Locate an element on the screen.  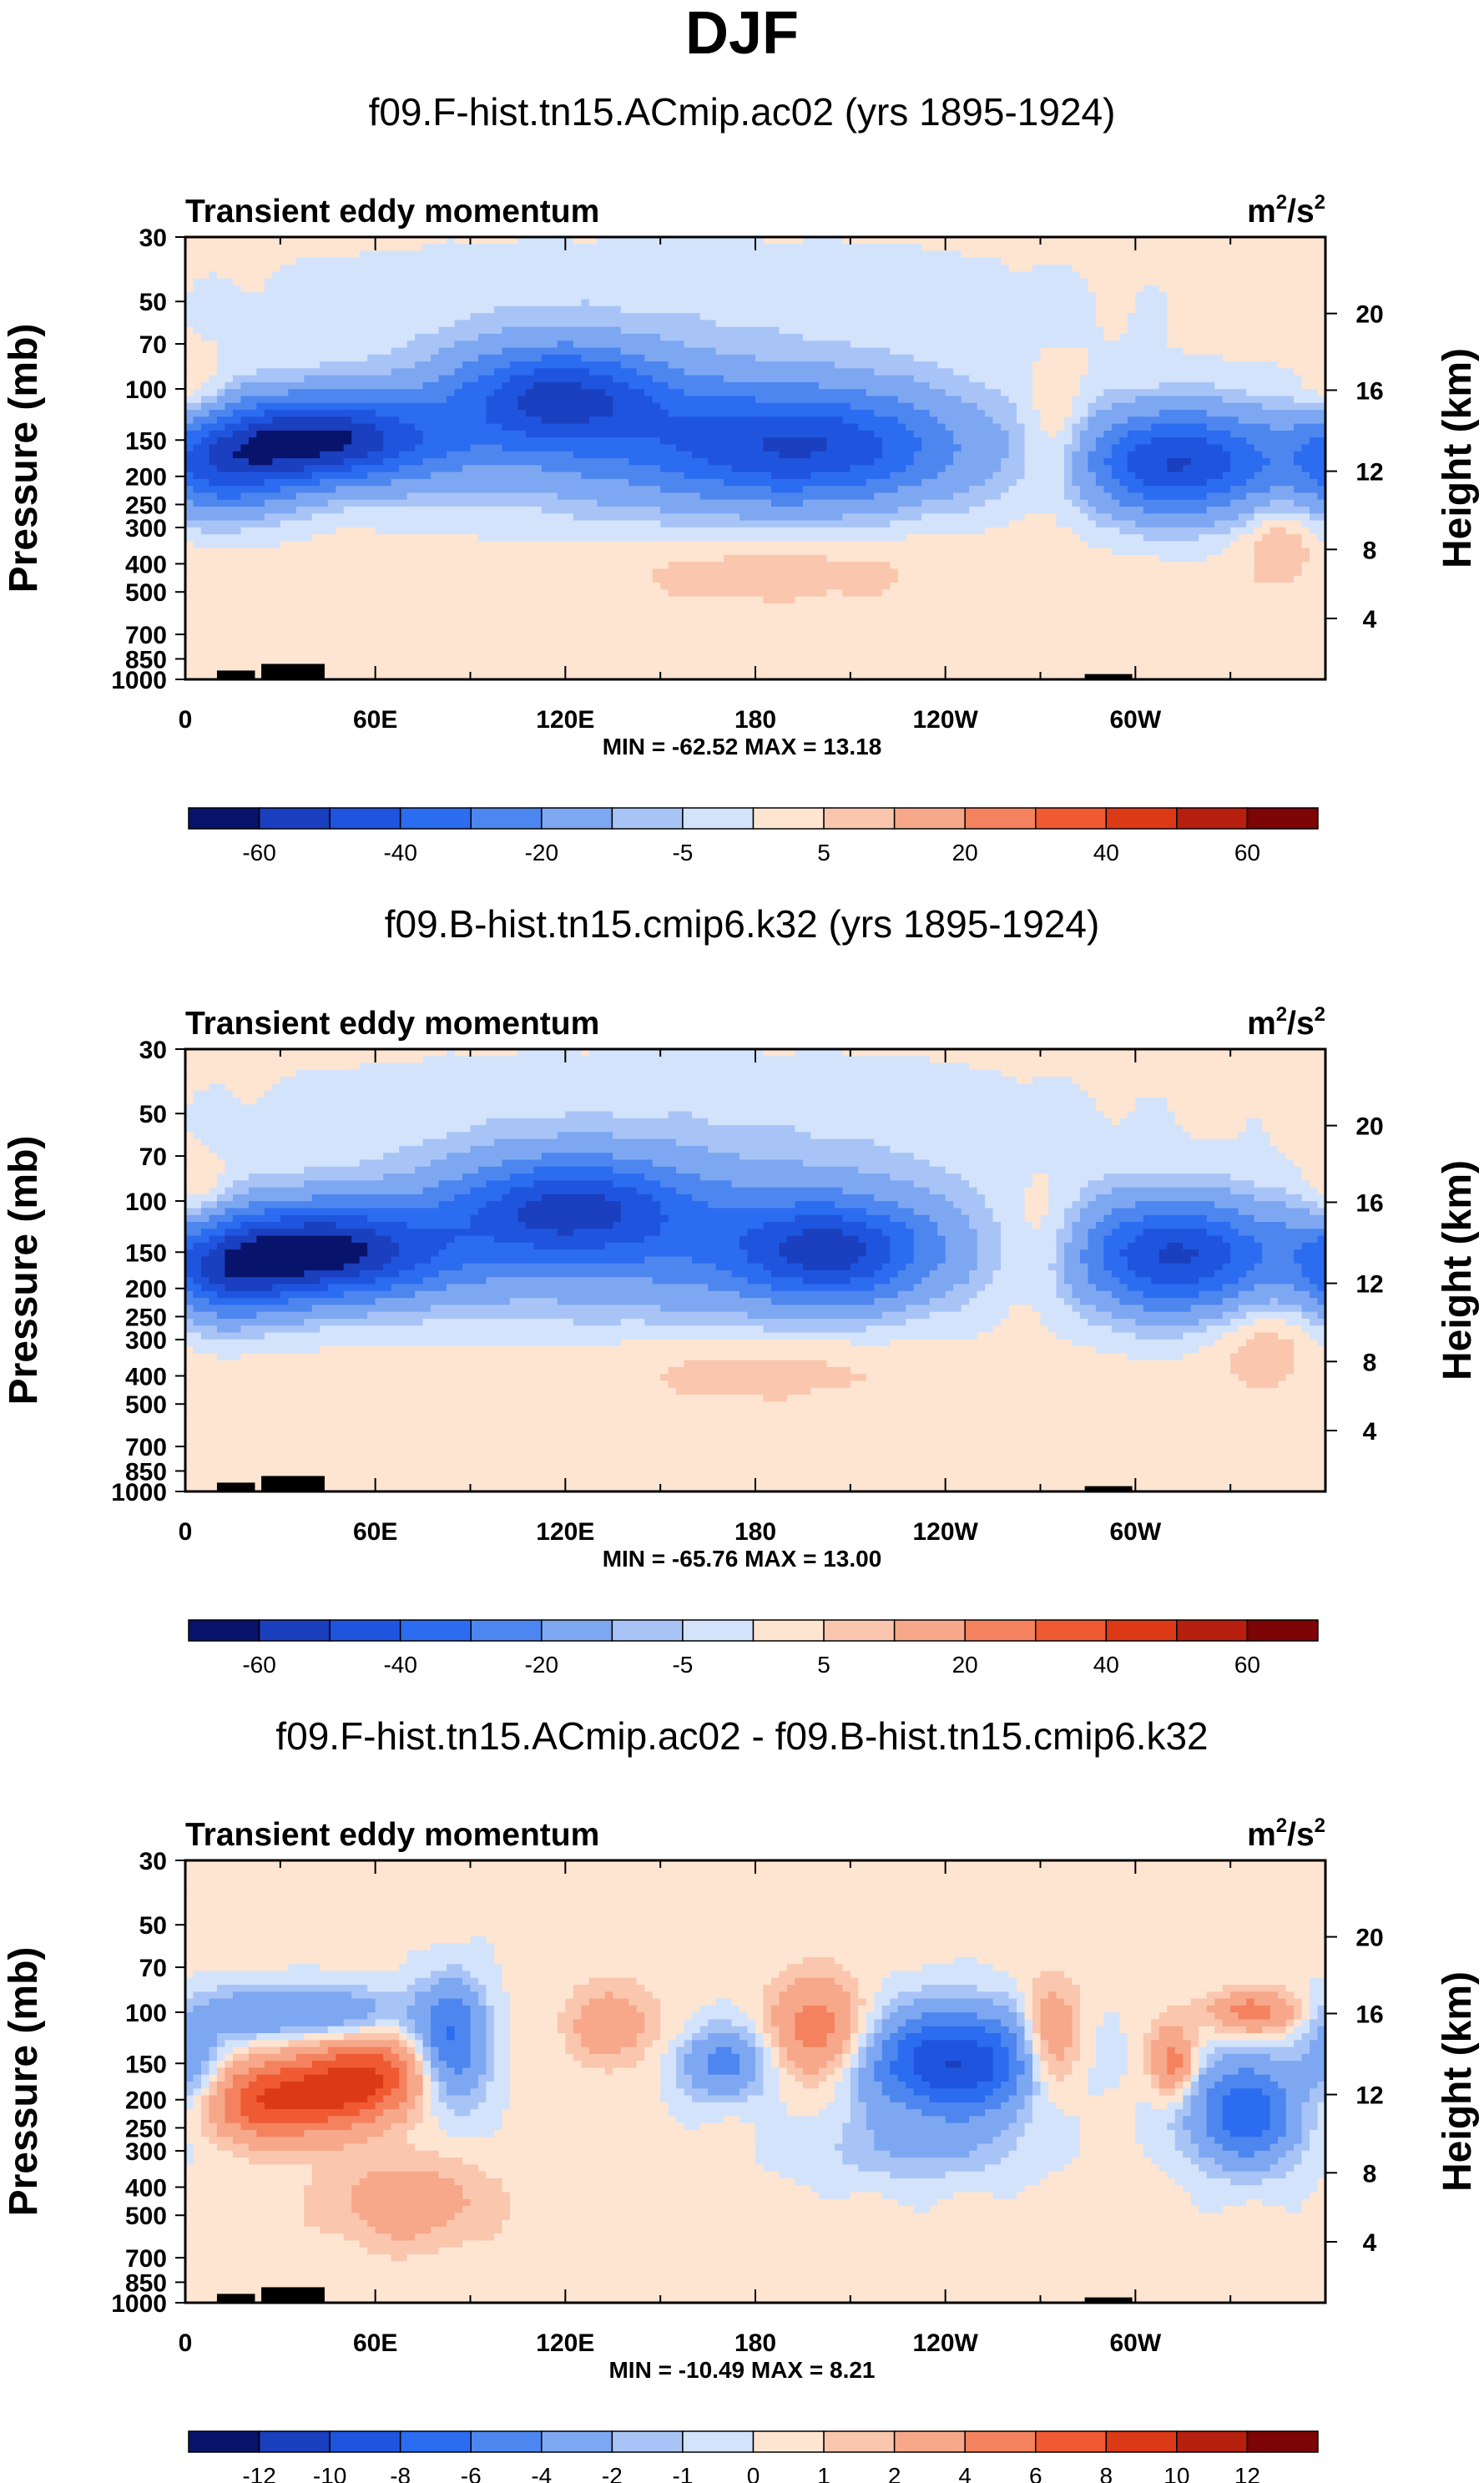
colorbar-label: -12 is located at coordinates (258, 2473).